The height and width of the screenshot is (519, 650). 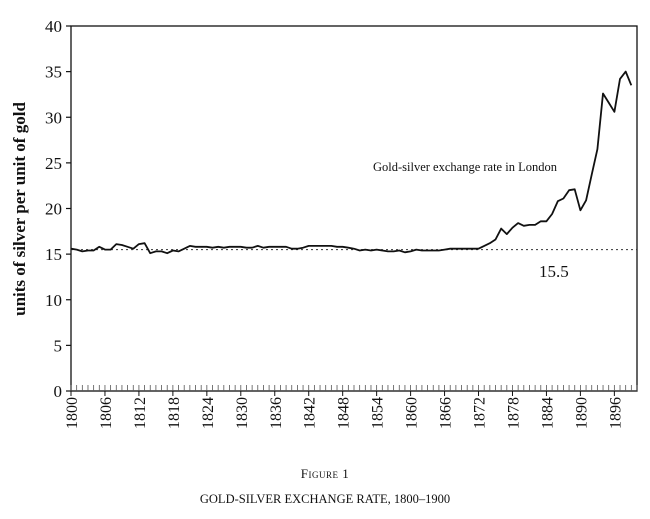 What do you see at coordinates (19, 209) in the screenshot?
I see `y-axis-label: units of silver per unit of gold` at bounding box center [19, 209].